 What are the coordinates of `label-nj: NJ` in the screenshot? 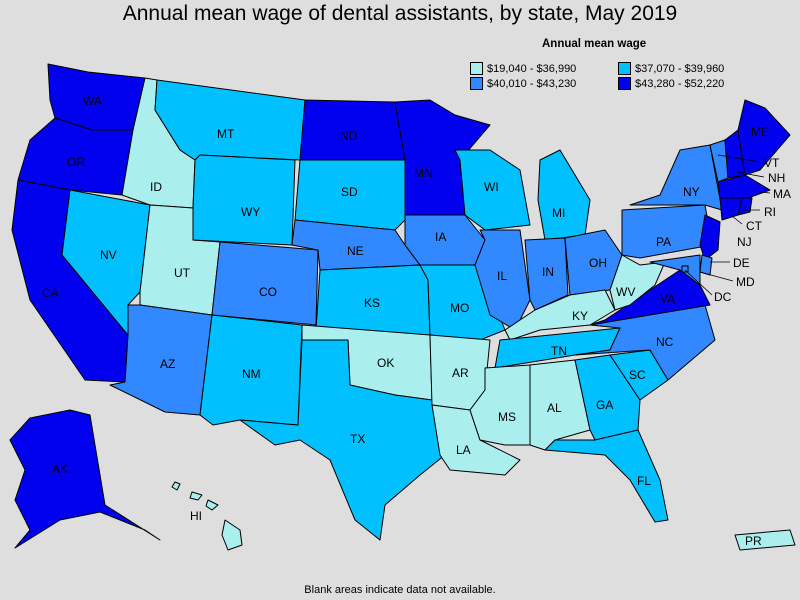 It's located at (744, 242).